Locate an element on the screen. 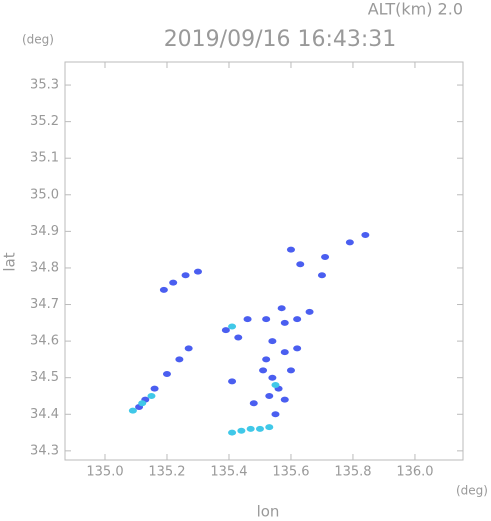 The width and height of the screenshot is (491, 521). y-tick-label: 35.2 is located at coordinates (44, 121).